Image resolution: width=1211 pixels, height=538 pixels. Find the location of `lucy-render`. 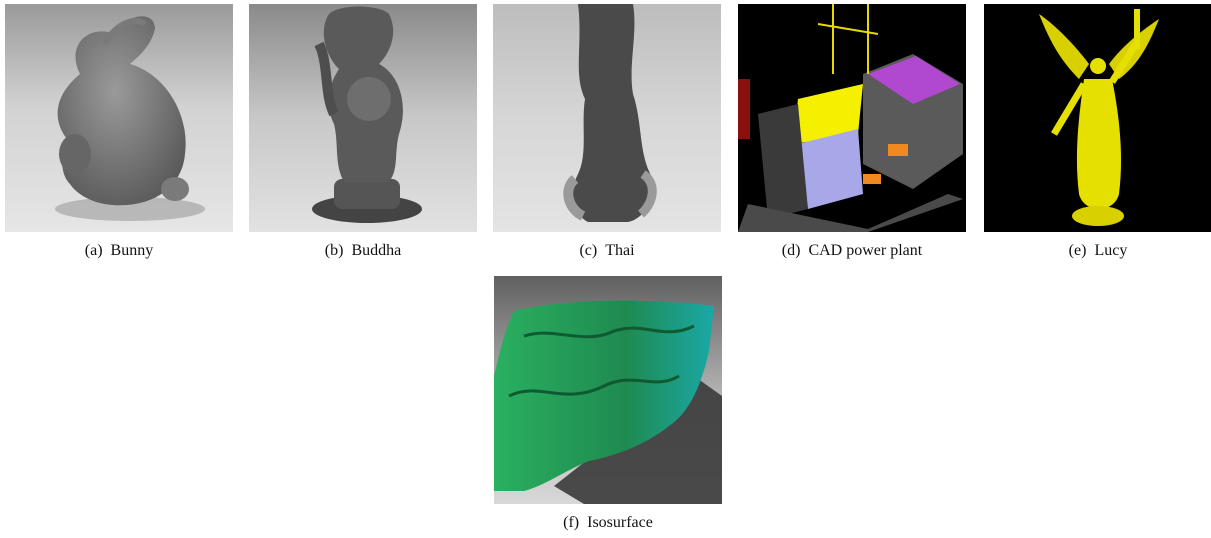

lucy-render is located at coordinates (1097, 118).